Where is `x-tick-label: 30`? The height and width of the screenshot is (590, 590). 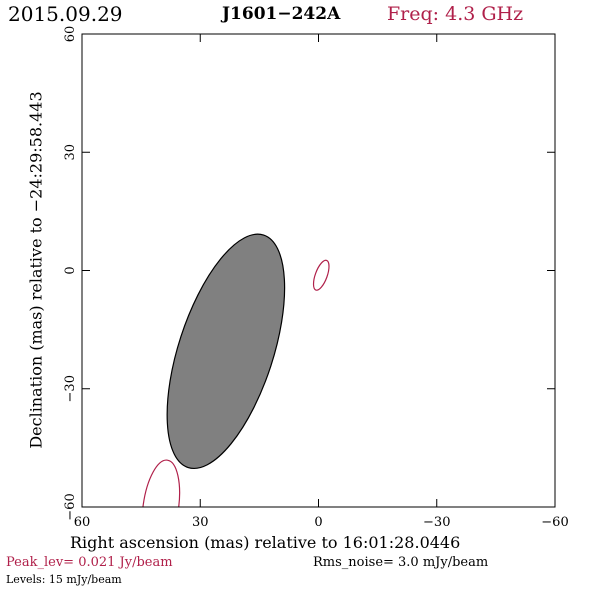
x-tick-label: 30 is located at coordinates (200, 522).